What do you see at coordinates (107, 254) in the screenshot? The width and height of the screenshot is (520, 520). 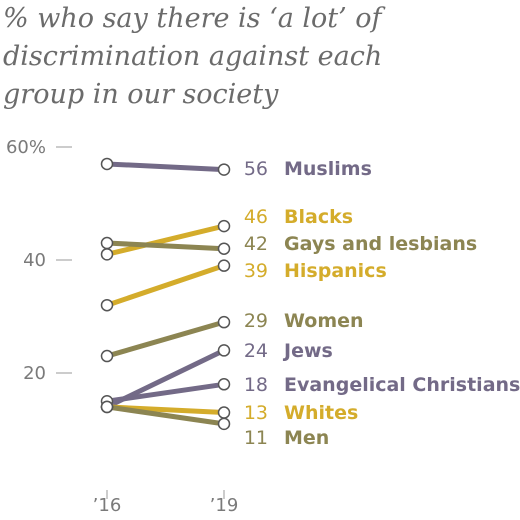 I see `point-2016-blacks` at bounding box center [107, 254].